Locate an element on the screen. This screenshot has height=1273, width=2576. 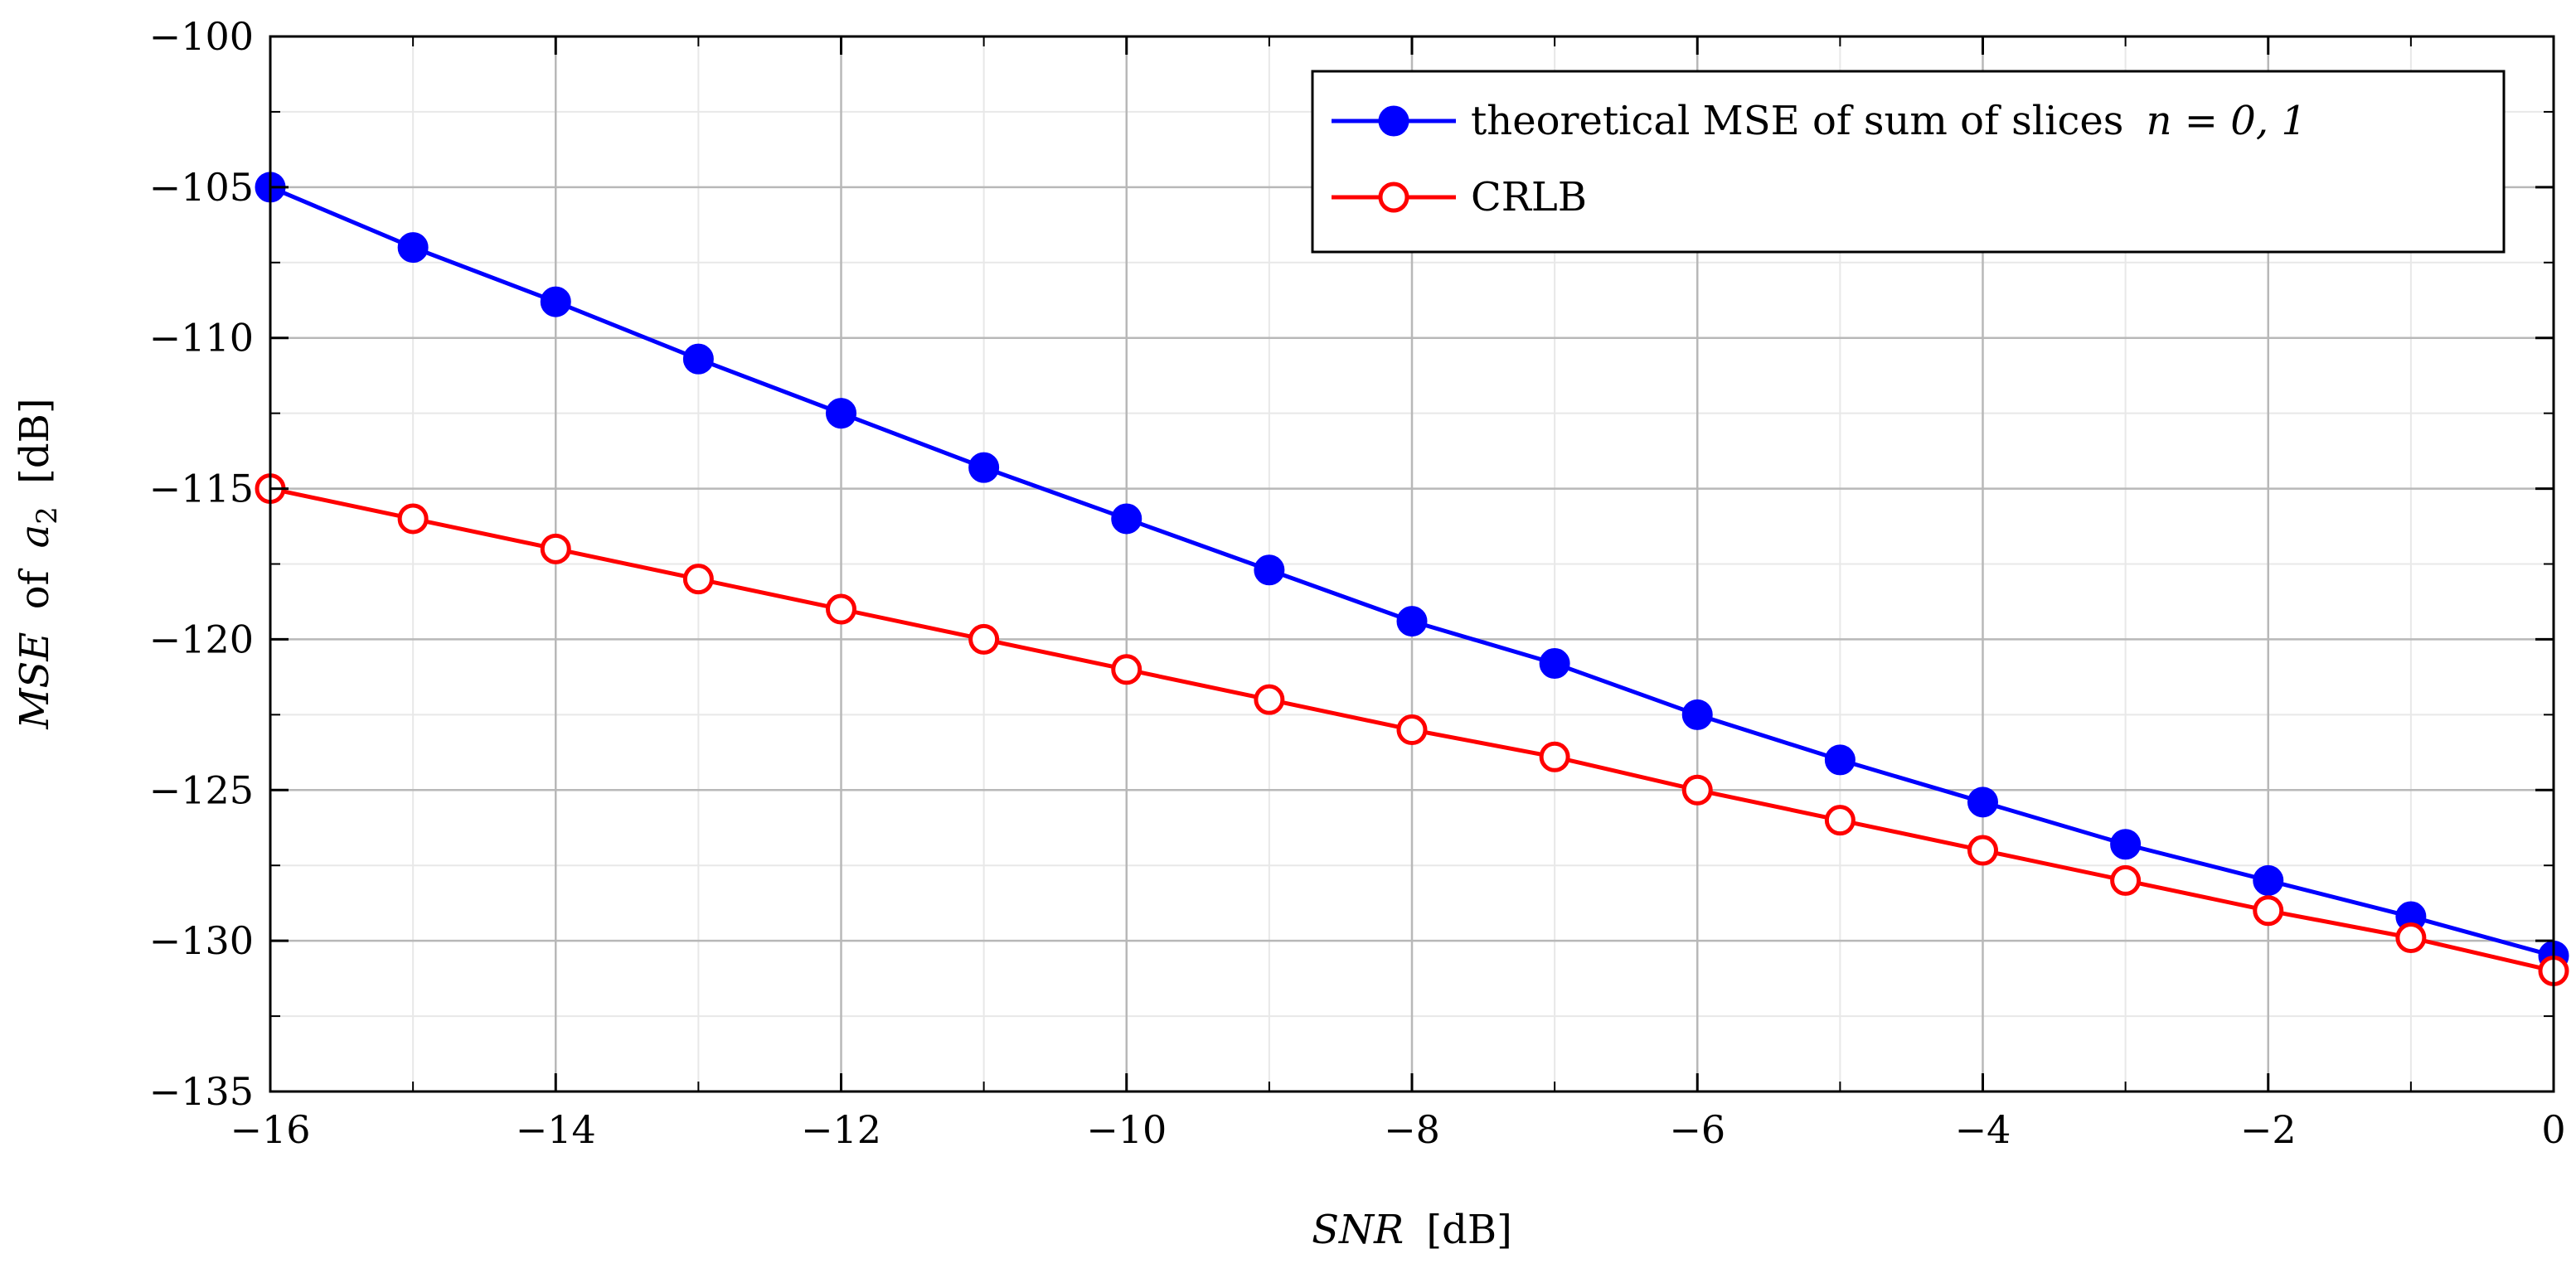
y-axis-variable: MSE is located at coordinates (35, 681).